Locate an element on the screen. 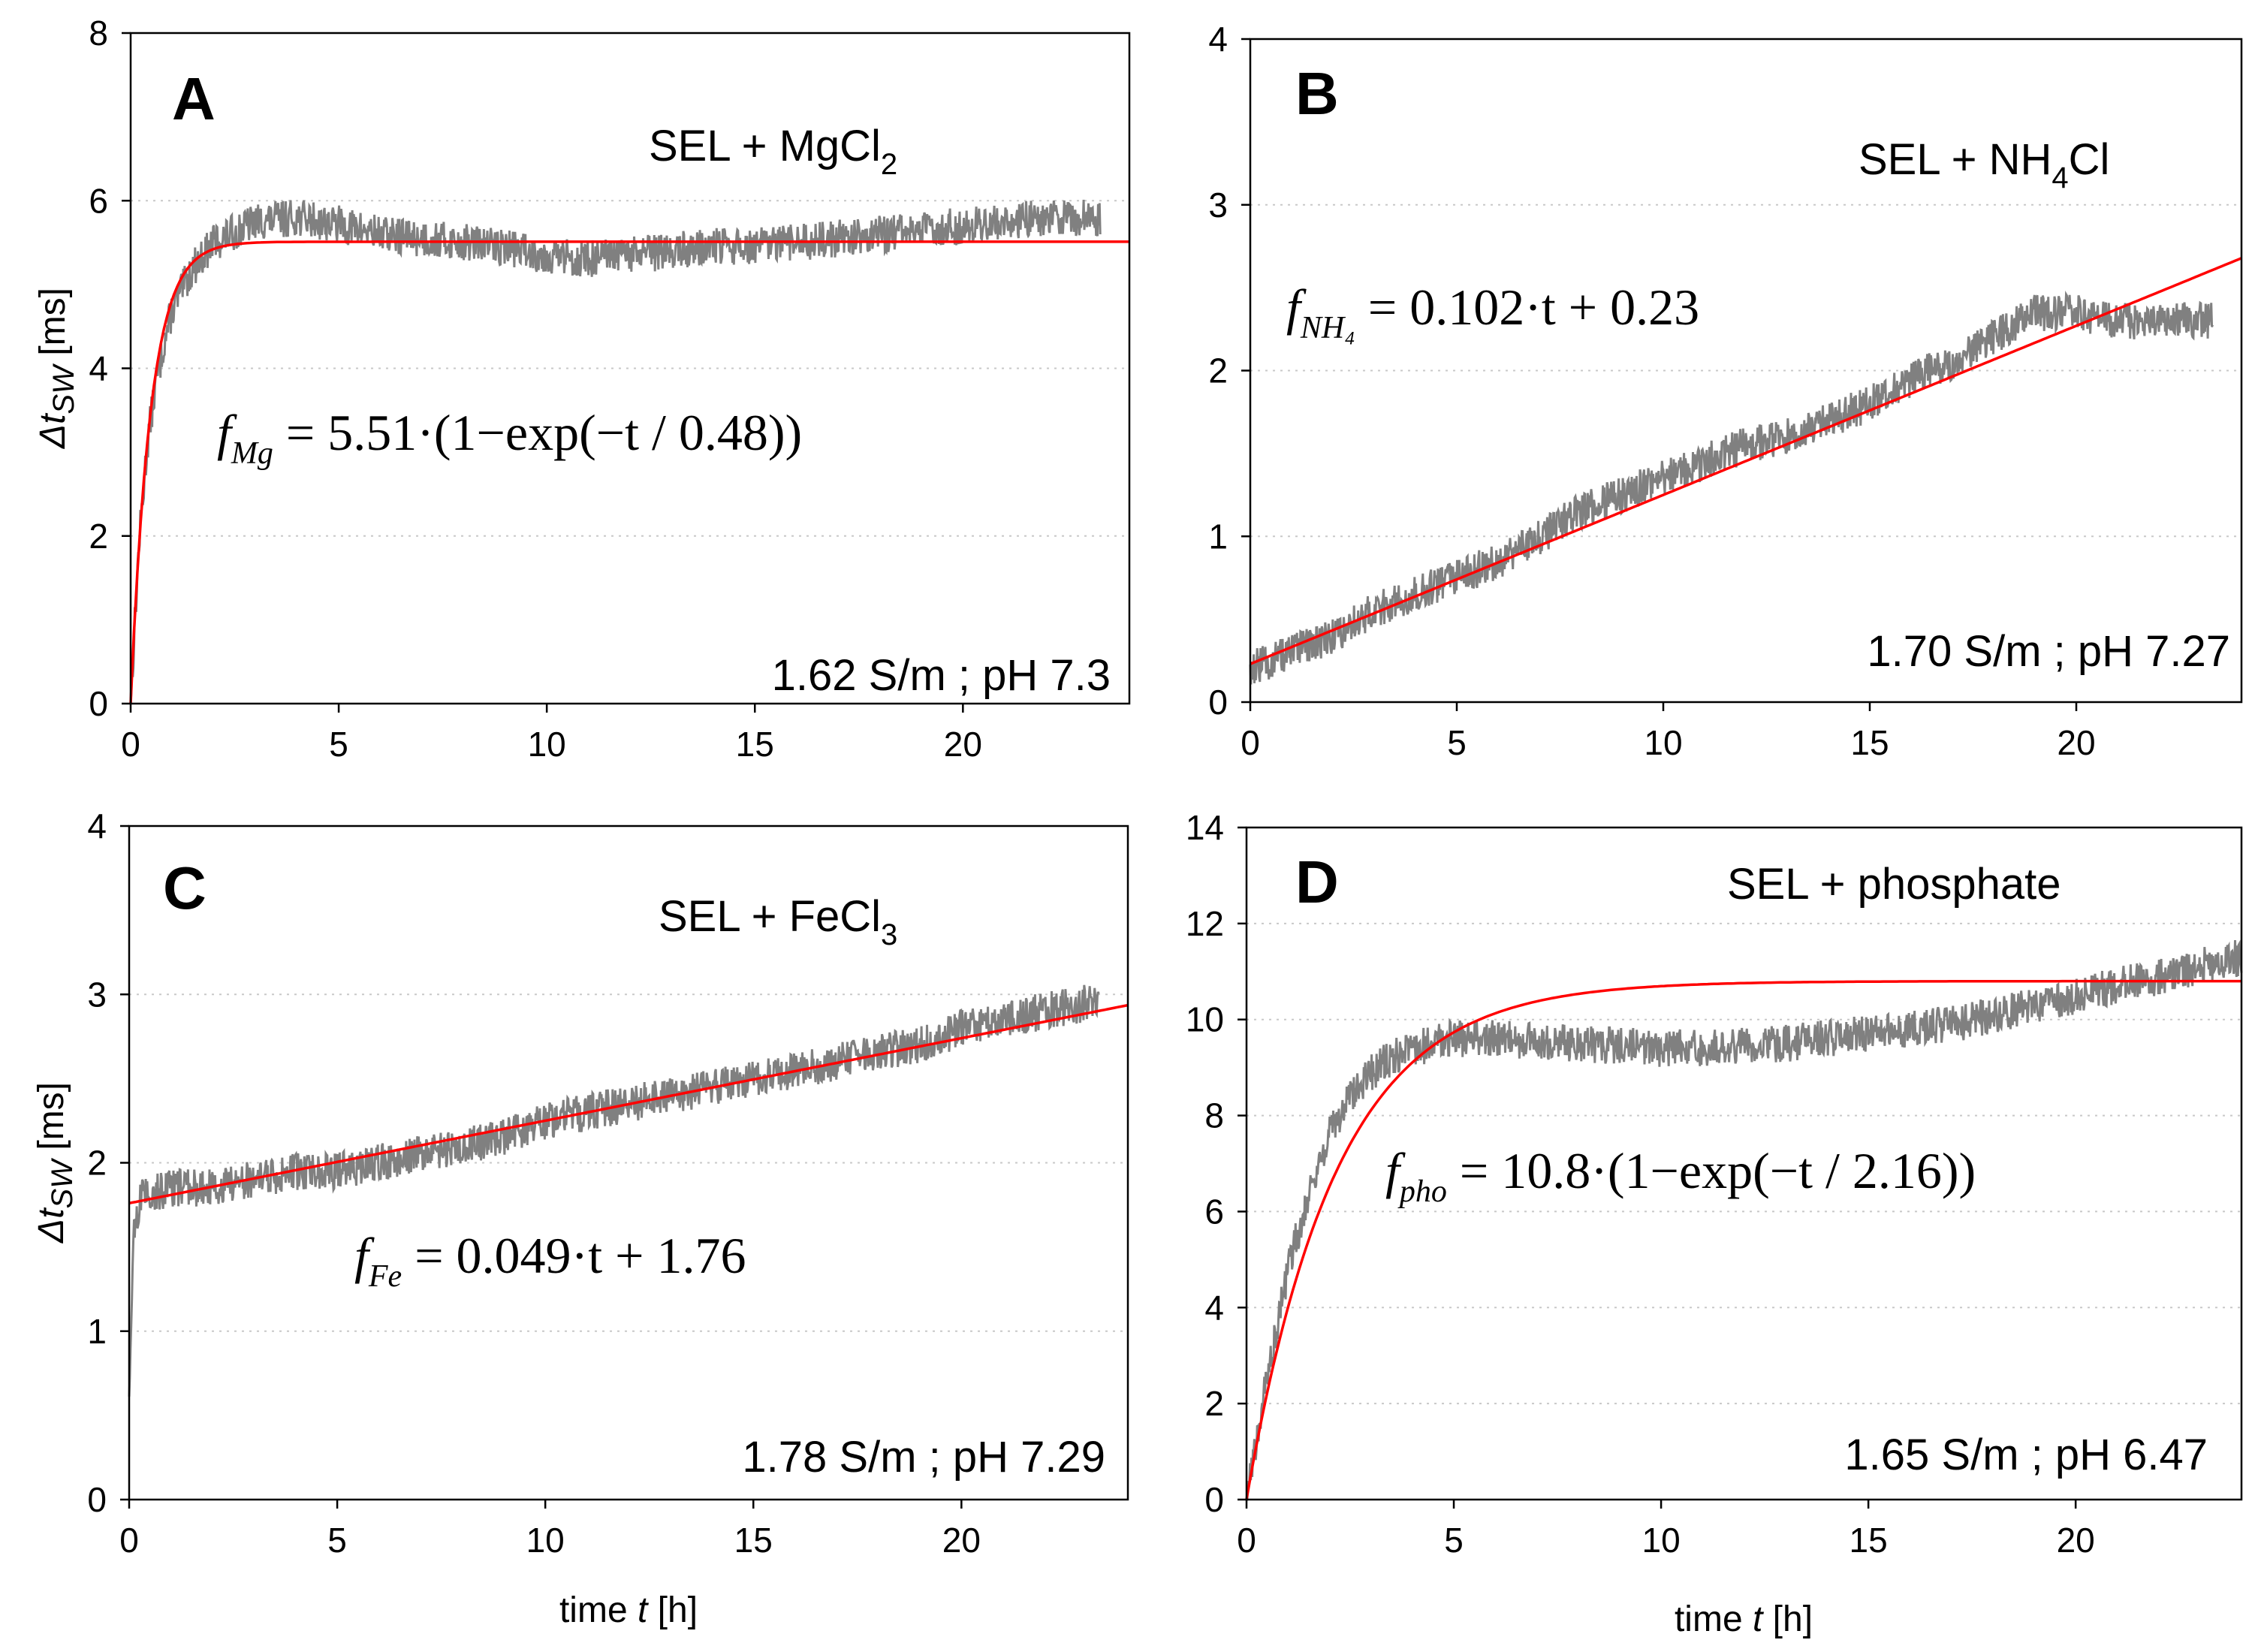  panel-d-label: D is located at coordinates (1317, 882).